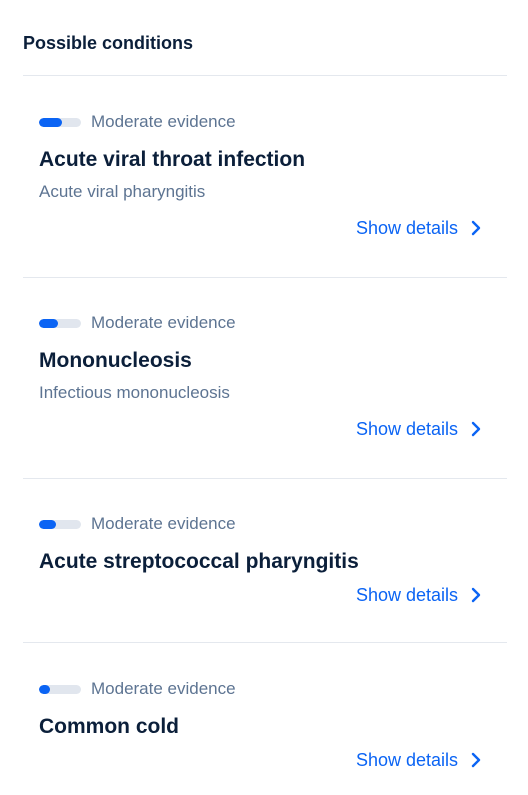 This screenshot has height=795, width=528. What do you see at coordinates (172, 160) in the screenshot?
I see `condition-name: Acute viral throat infection` at bounding box center [172, 160].